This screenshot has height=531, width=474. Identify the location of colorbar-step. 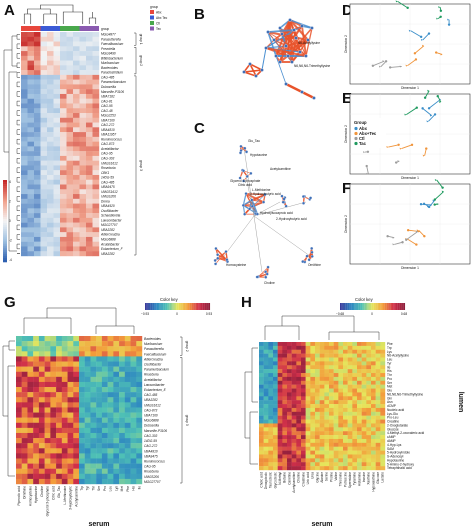
(5, 187).